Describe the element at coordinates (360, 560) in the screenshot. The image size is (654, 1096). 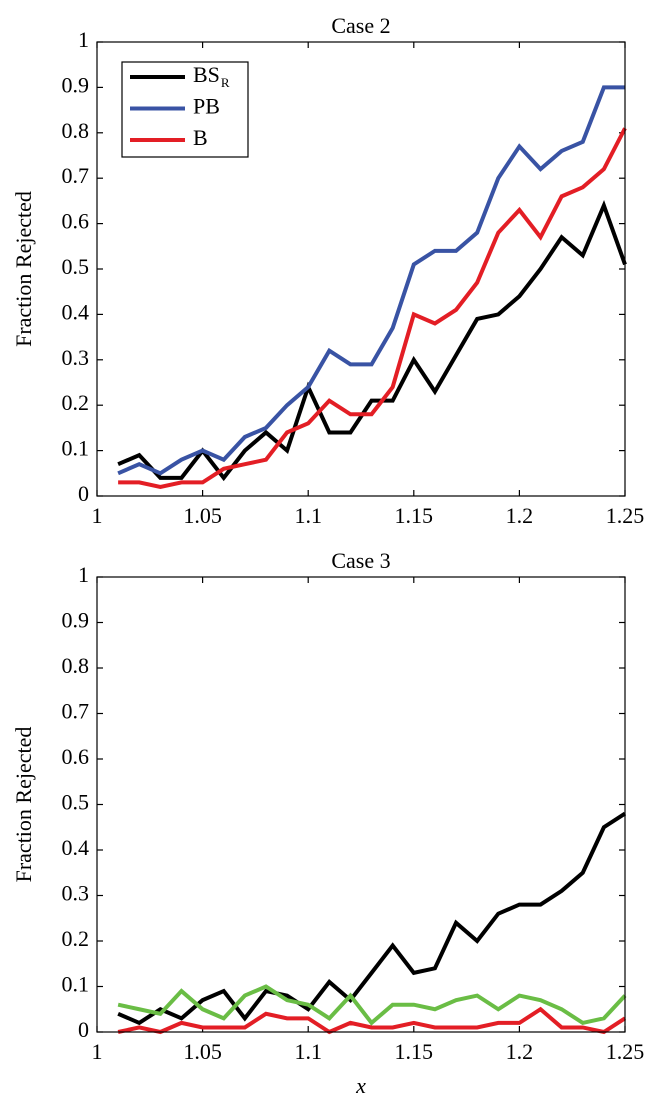
I see `chart-title: Case 3` at that location.